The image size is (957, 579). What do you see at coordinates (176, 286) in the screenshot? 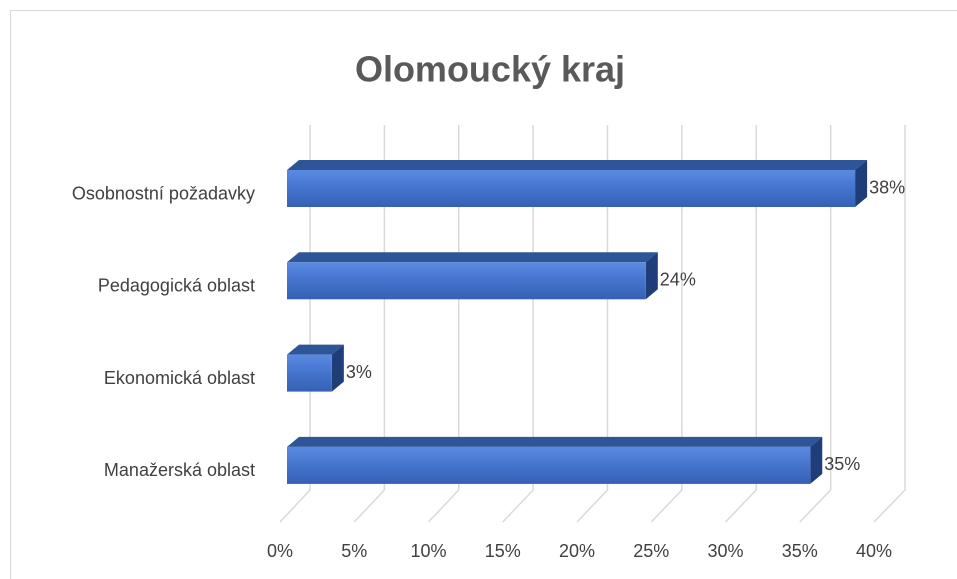
I see `y-tick-label: Pedagogická oblast` at bounding box center [176, 286].